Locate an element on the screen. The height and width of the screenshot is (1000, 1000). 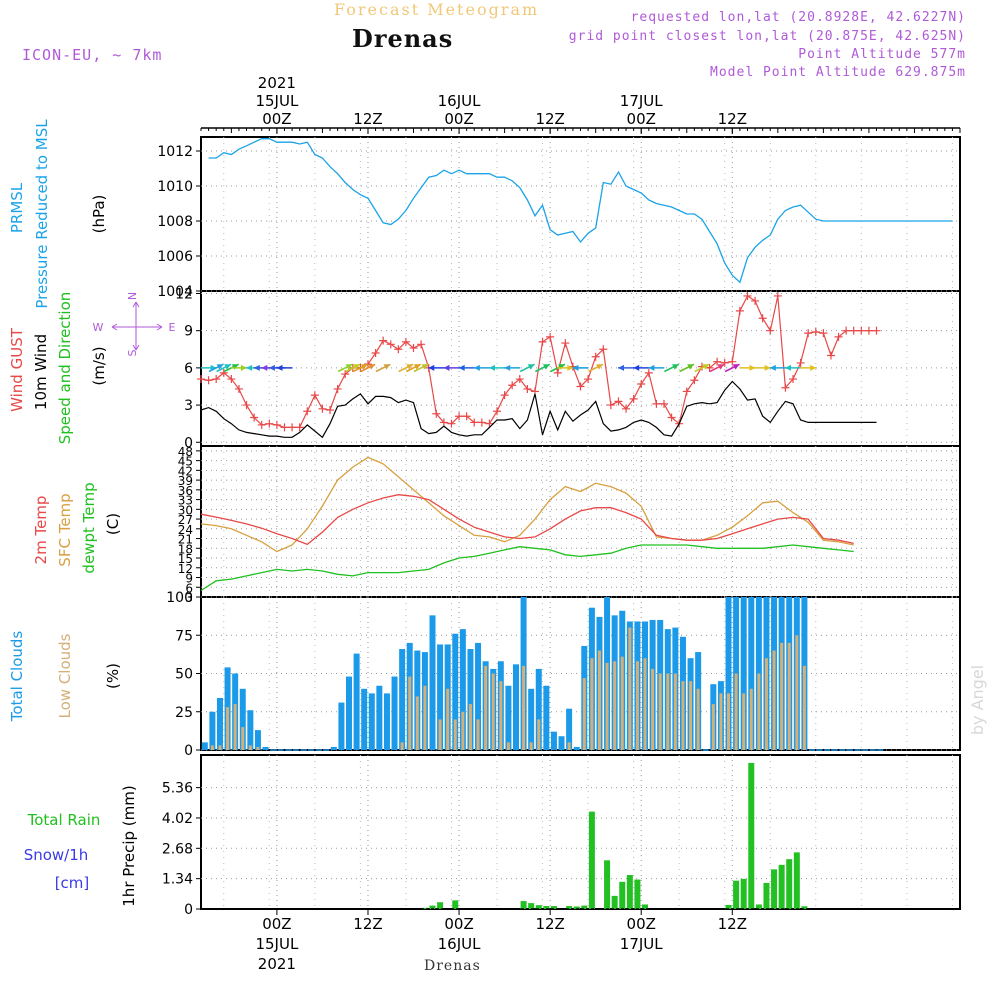
y-tick-label: 100 is located at coordinates (179, 598).